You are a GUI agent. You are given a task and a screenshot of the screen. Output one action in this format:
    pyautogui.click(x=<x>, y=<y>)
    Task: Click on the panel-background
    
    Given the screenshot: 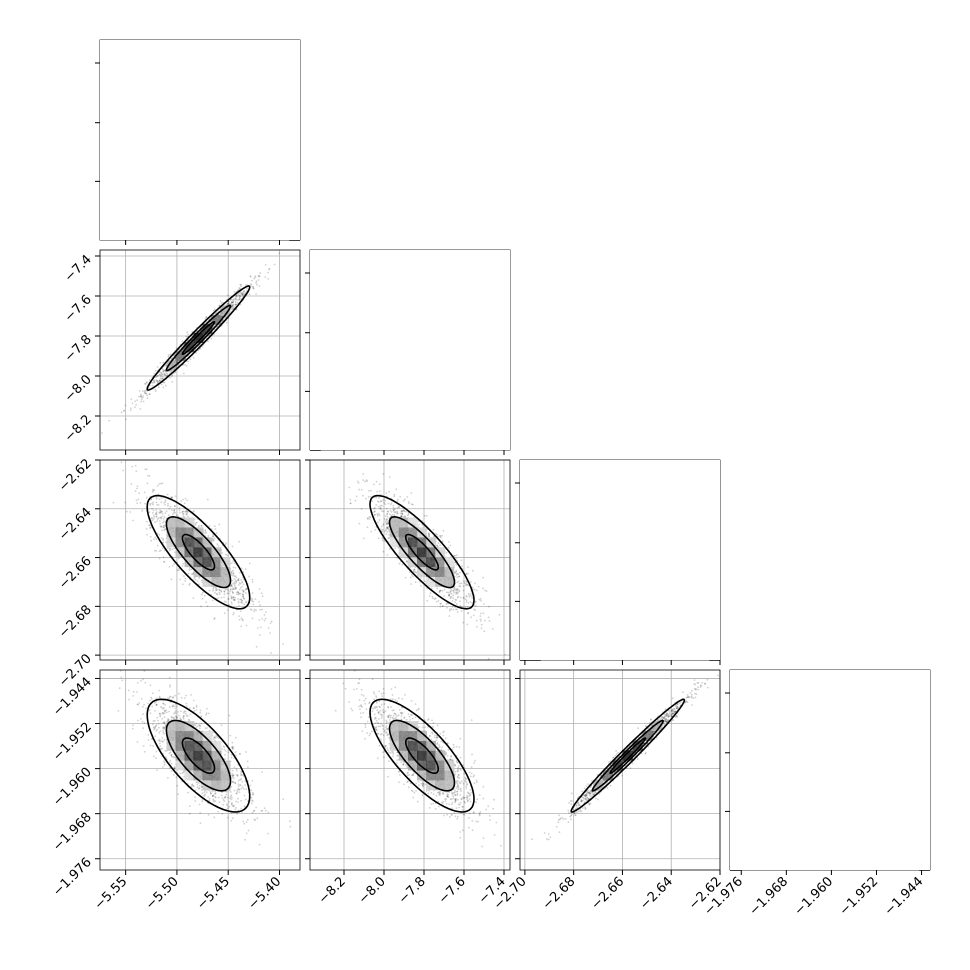 What is the action you would take?
    pyautogui.click(x=410, y=350)
    